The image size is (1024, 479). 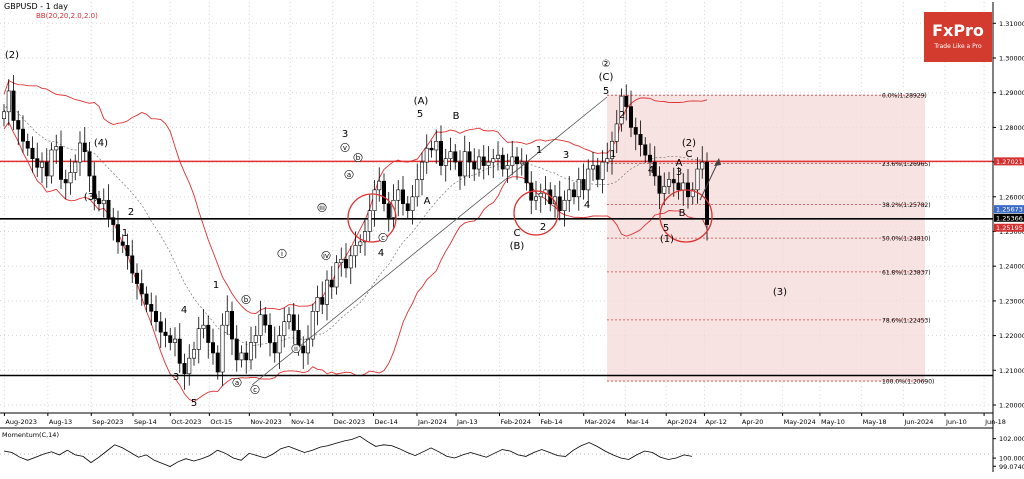 What do you see at coordinates (1011, 336) in the screenshot?
I see `y-tick-label: 1.22000` at bounding box center [1011, 336].